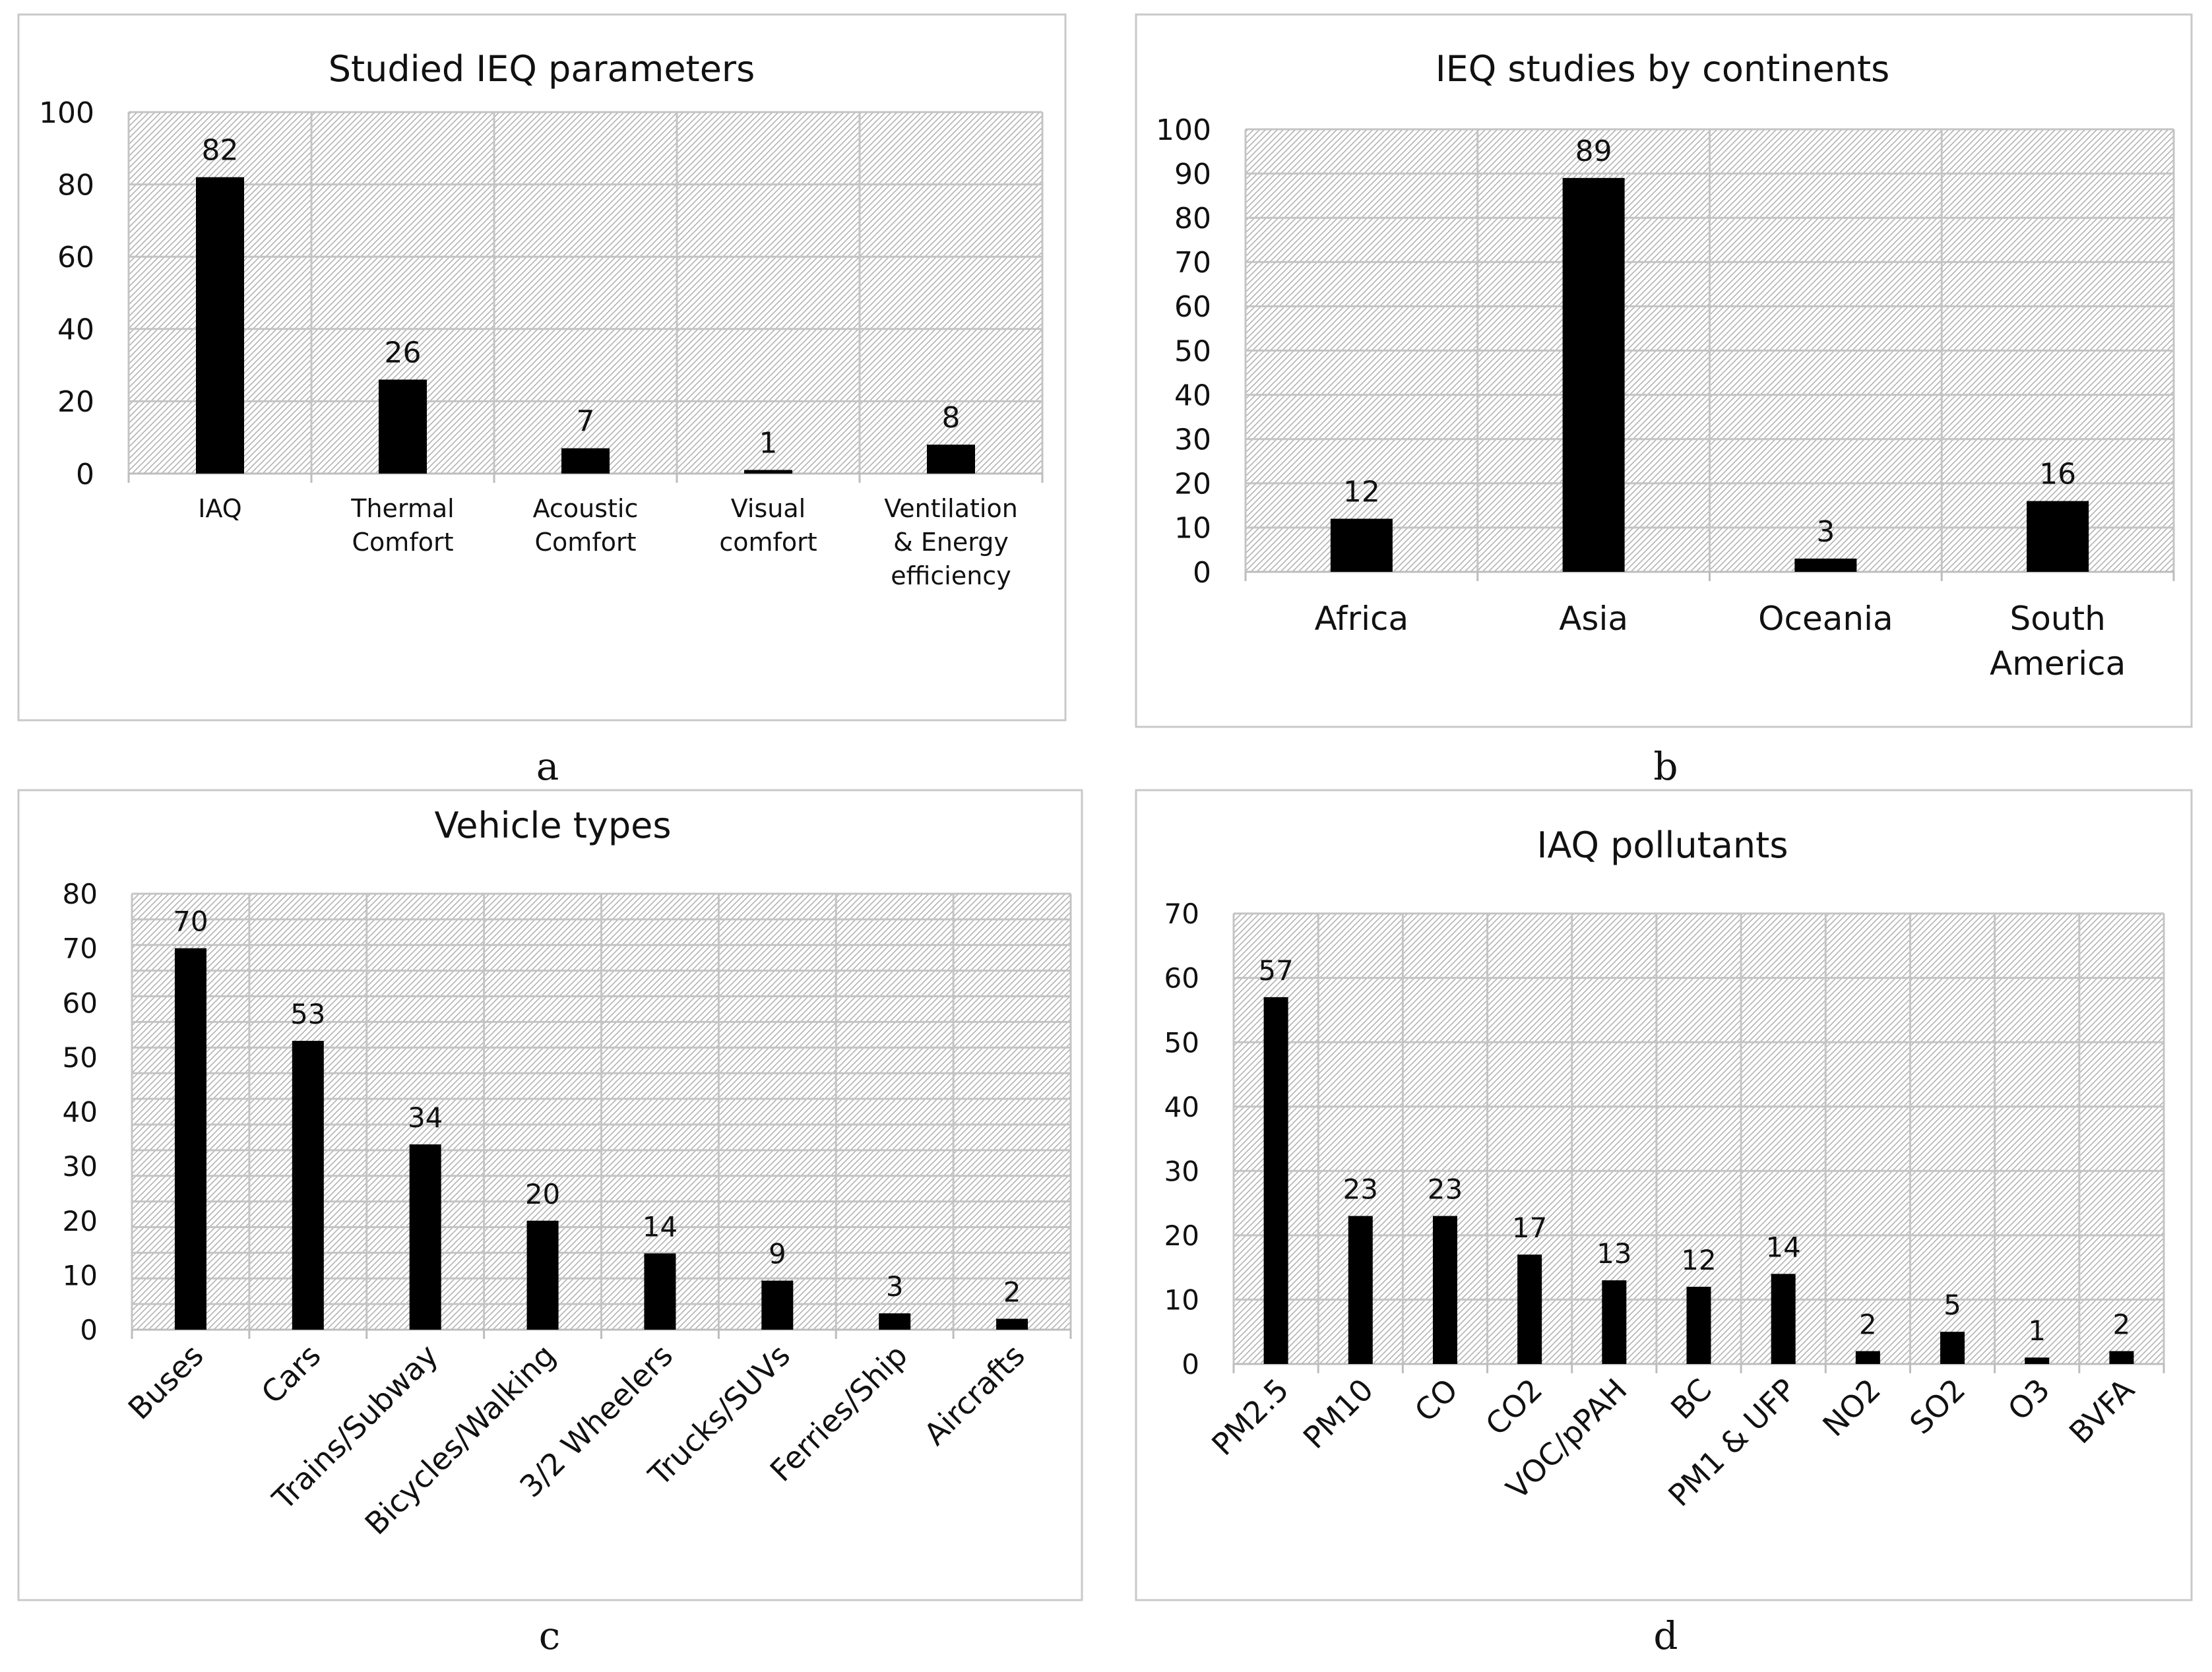 This screenshot has height=1672, width=2212. I want to click on data-label-b-0: 12, so click(1361, 492).